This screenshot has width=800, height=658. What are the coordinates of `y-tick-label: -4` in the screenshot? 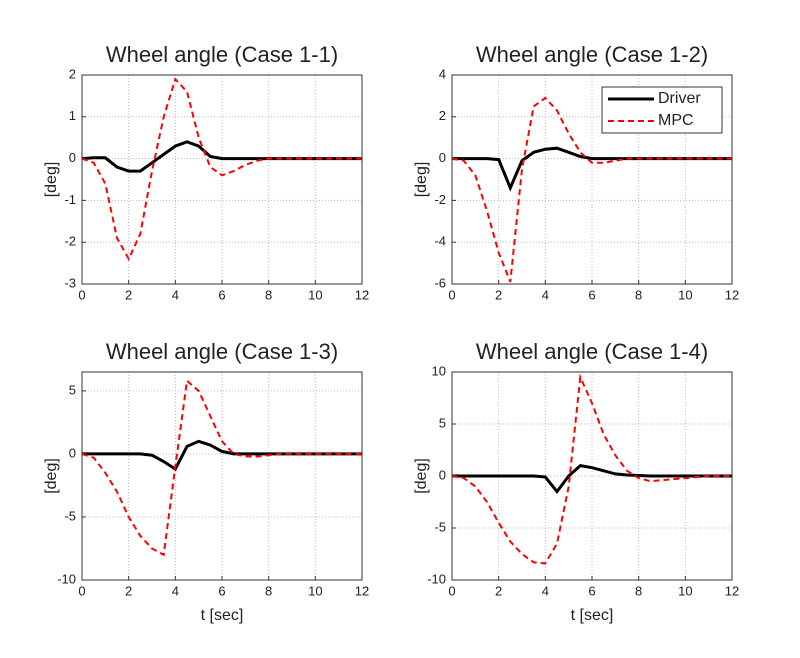 It's located at (440, 241).